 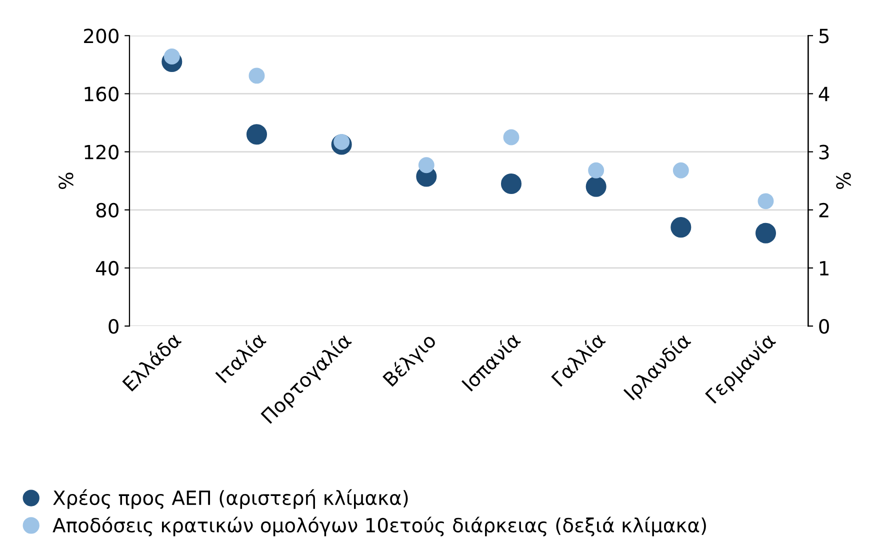 What do you see at coordinates (379, 526) in the screenshot?
I see `legend-label: Αποδόσεις κρατικών ομολόγων 10ετούς διάρκειας (δεξιά κλίμακα)` at bounding box center [379, 526].